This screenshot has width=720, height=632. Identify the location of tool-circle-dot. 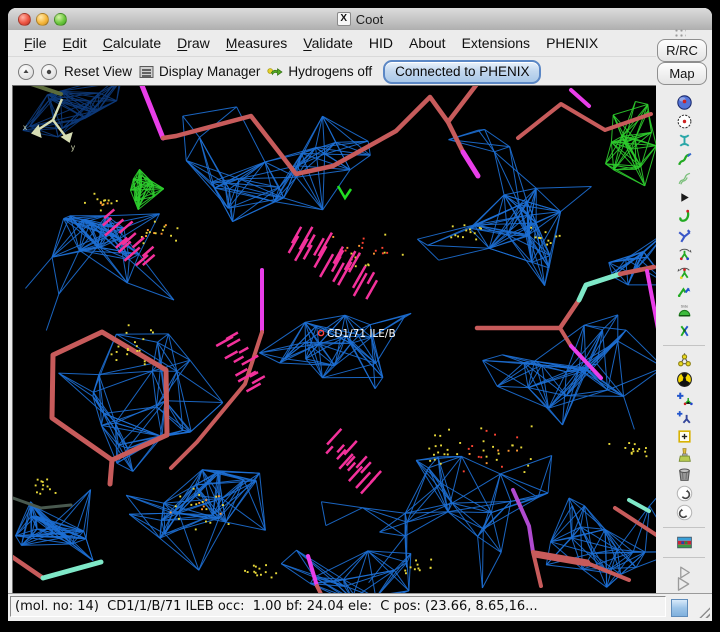
(684, 121).